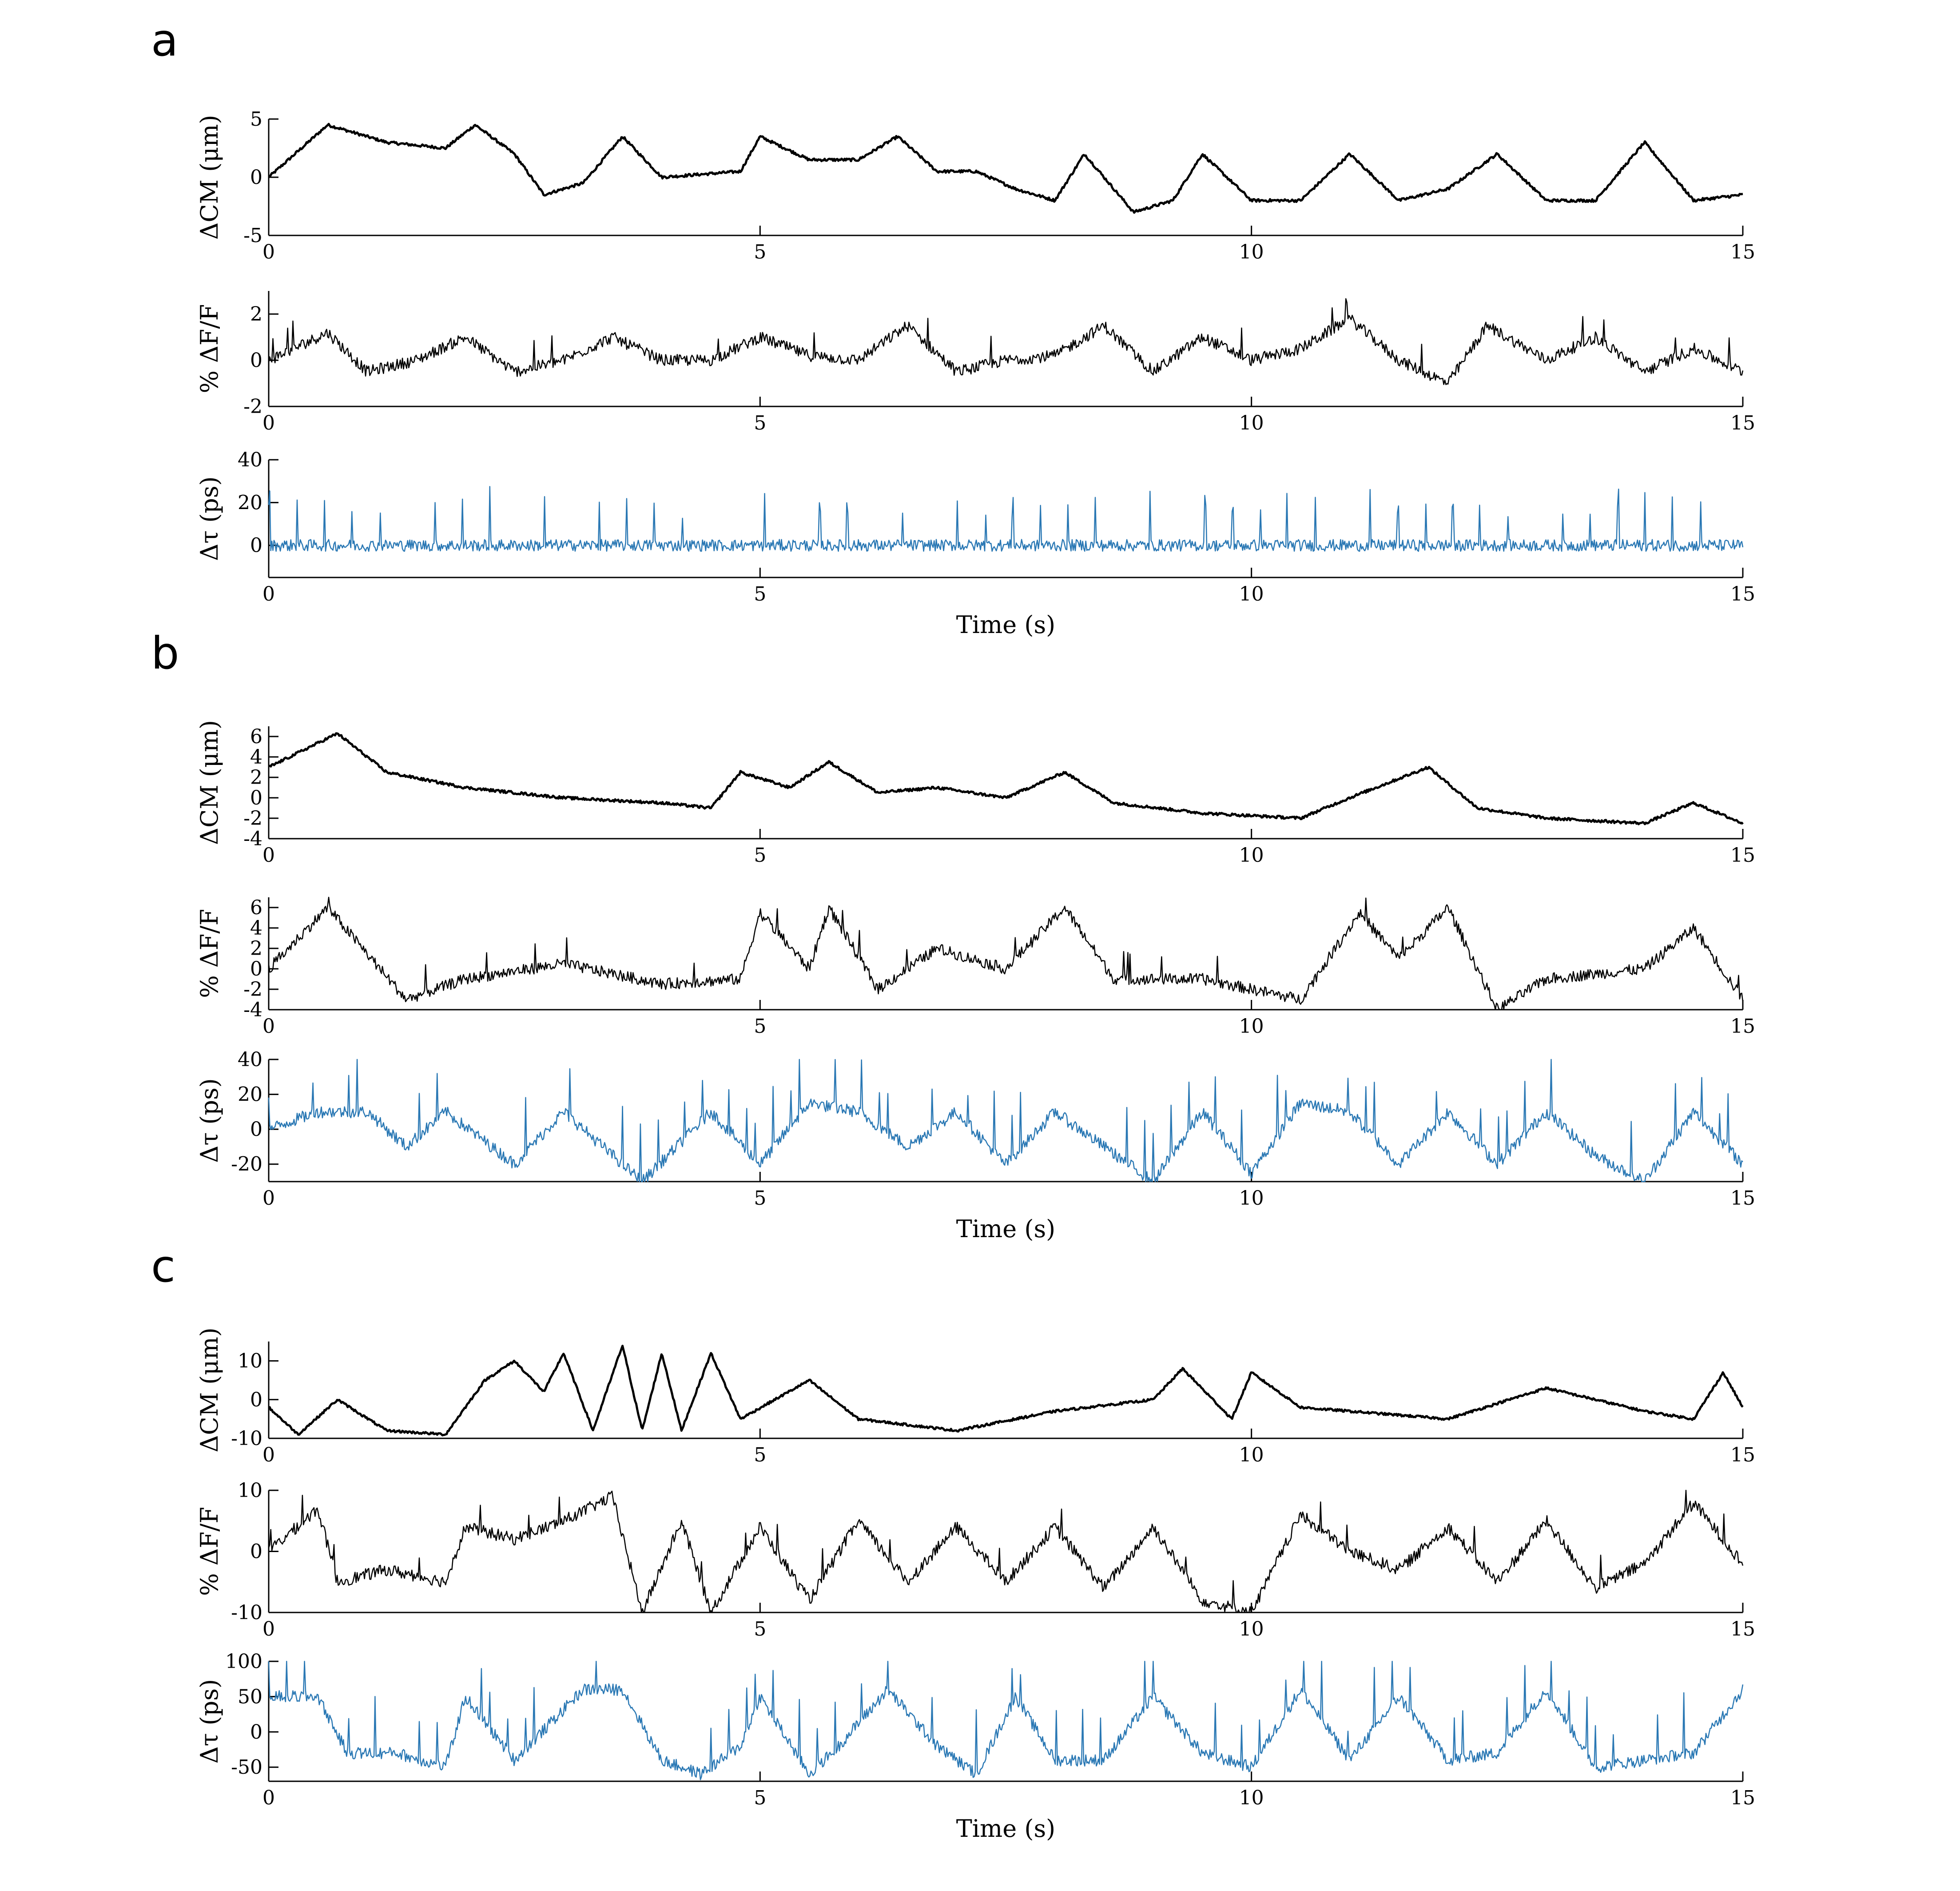 The image size is (1960, 1891). What do you see at coordinates (252, 235) in the screenshot?
I see `y-tick-label: -5` at bounding box center [252, 235].